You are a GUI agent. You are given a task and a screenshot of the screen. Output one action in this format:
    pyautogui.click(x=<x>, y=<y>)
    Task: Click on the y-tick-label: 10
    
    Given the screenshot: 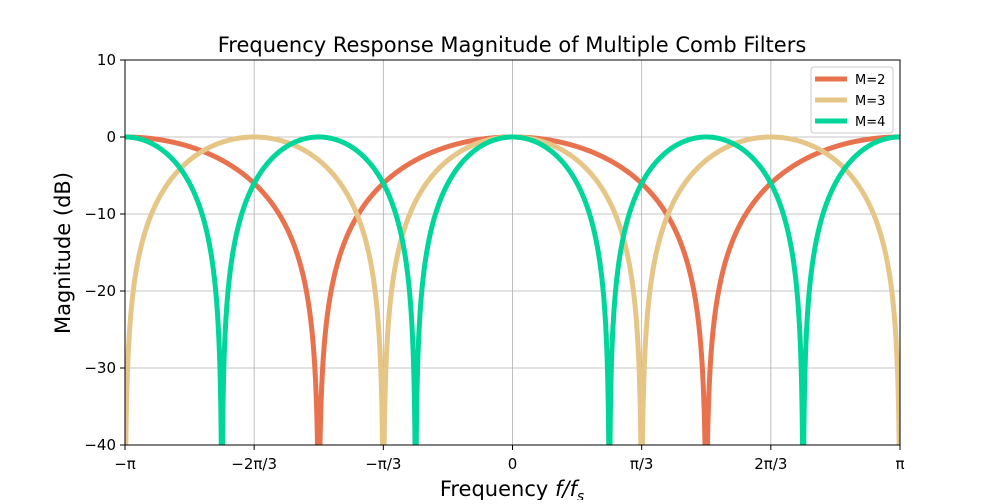 What is the action you would take?
    pyautogui.click(x=106, y=60)
    